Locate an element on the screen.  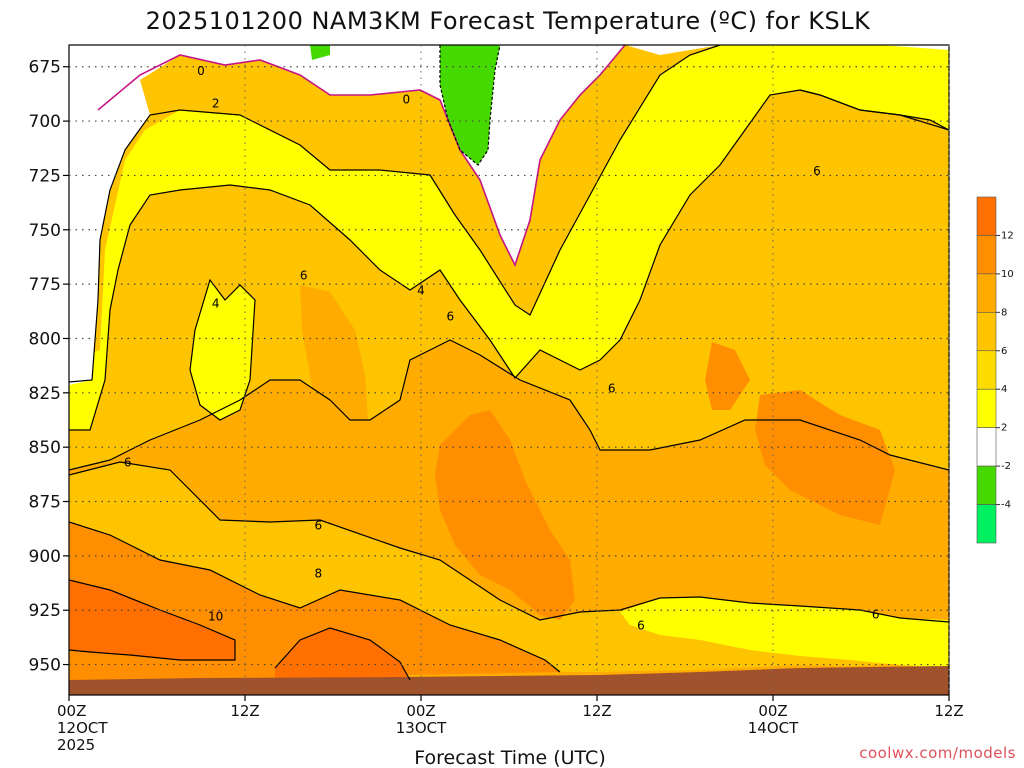
band-6-8-cell-b is located at coordinates (505, 515).